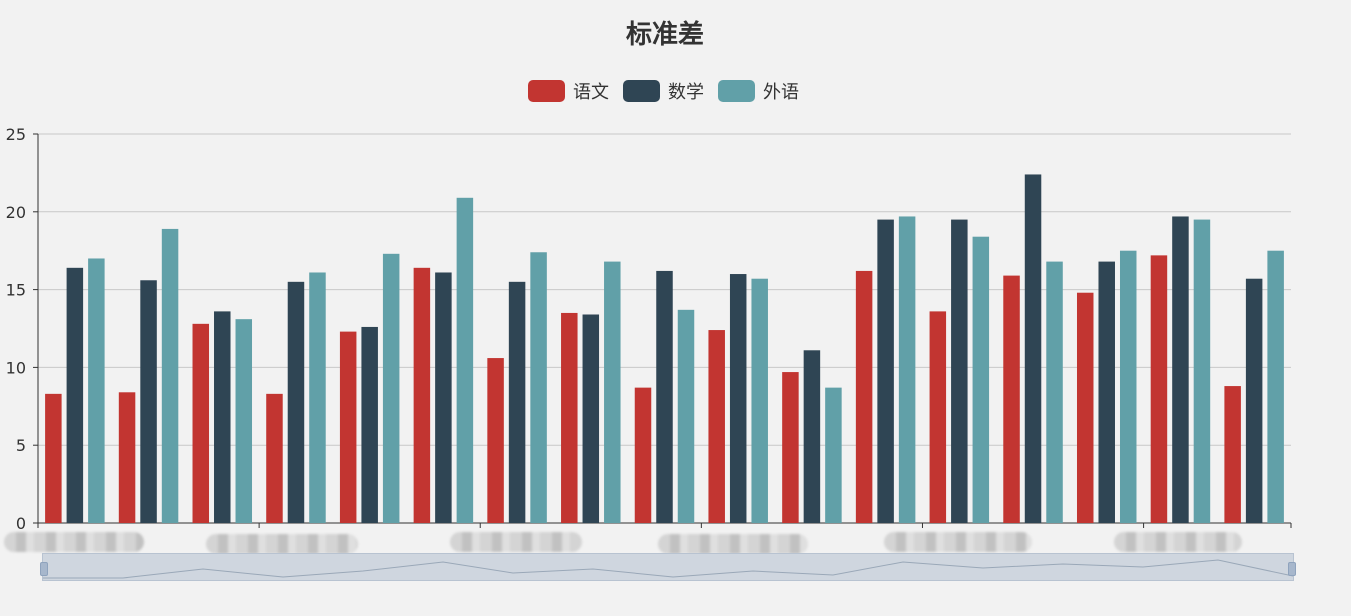 The height and width of the screenshot is (616, 1351). Describe the element at coordinates (686, 92) in the screenshot. I see `legend-label-math: 数学` at that location.